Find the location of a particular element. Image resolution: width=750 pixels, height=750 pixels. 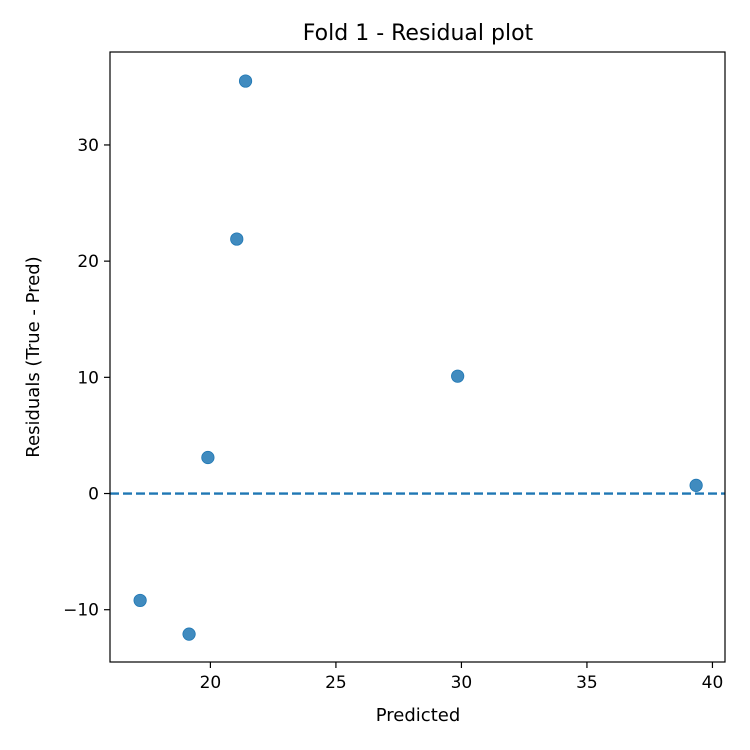

y-tick-label: 10 is located at coordinates (88, 378).